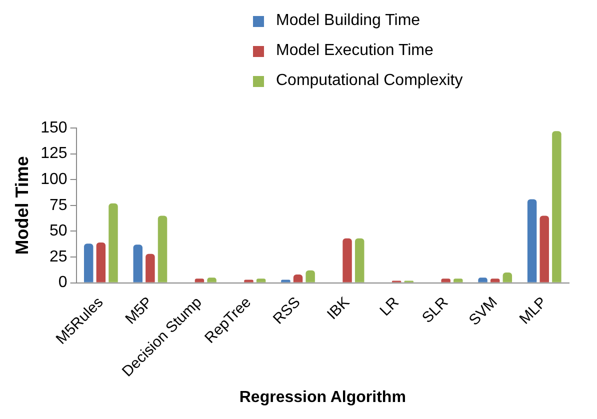 The width and height of the screenshot is (597, 419). What do you see at coordinates (63, 283) in the screenshot?
I see `y-tick-label: 0` at bounding box center [63, 283].